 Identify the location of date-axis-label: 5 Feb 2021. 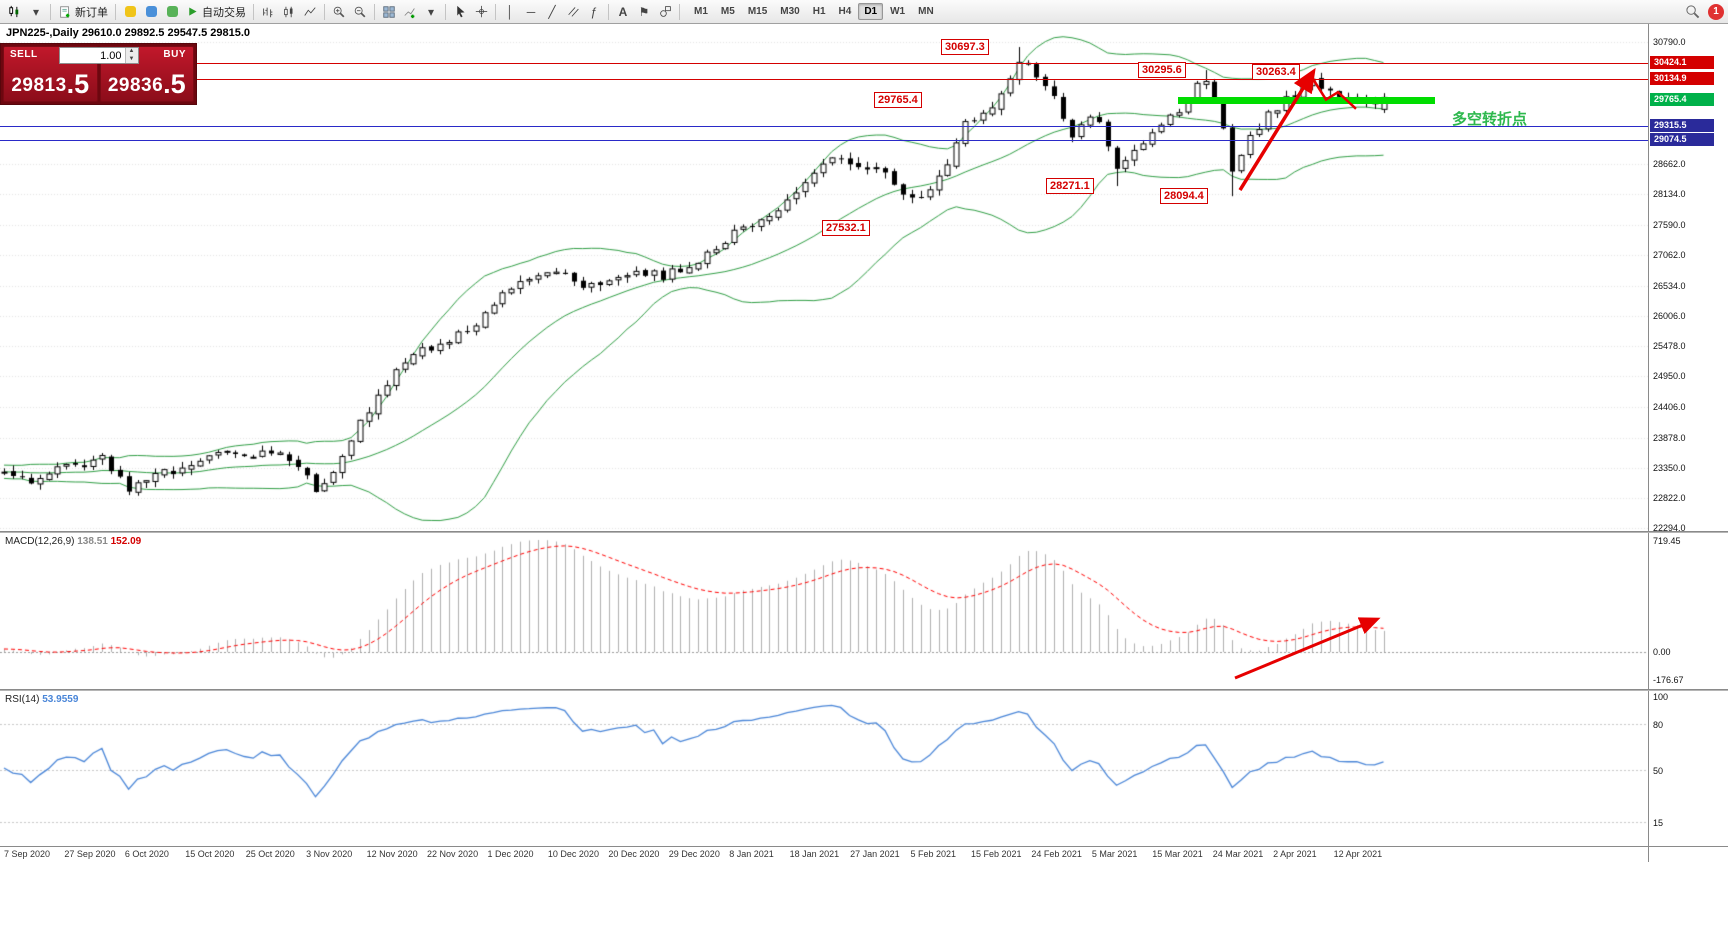
(933, 854).